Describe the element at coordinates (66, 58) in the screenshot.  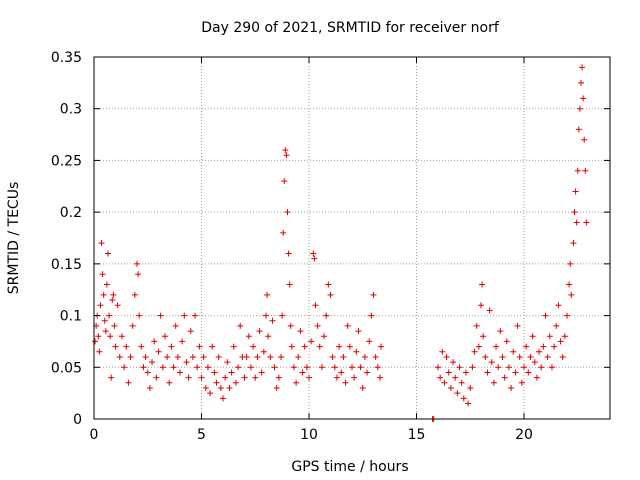
I see `y-tick-label: 0.35` at that location.